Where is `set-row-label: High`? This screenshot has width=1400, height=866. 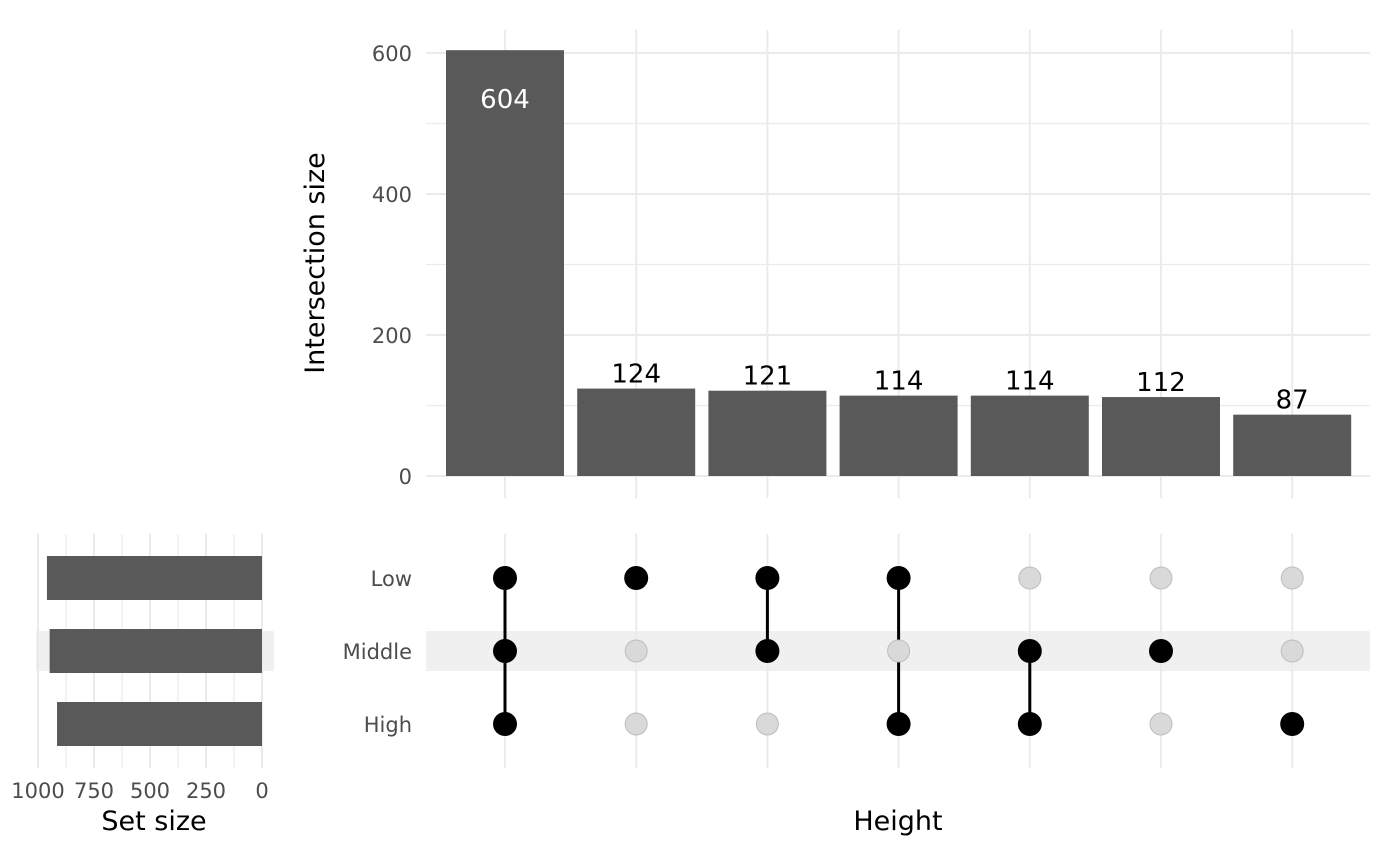 set-row-label: High is located at coordinates (388, 725).